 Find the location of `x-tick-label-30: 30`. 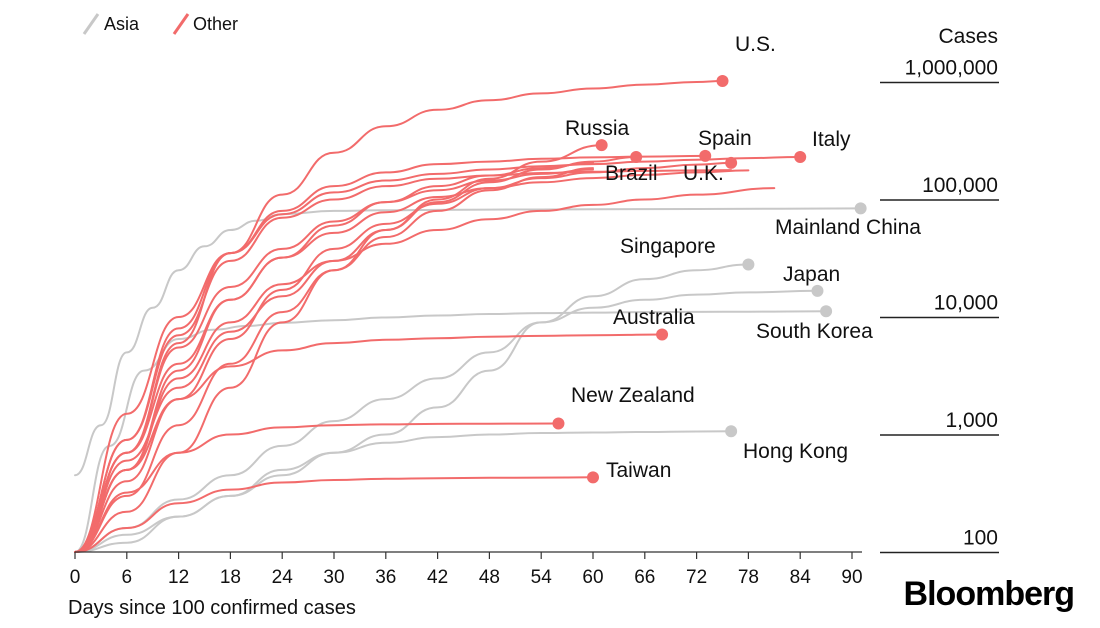

x-tick-label-30: 30 is located at coordinates (333, 577).